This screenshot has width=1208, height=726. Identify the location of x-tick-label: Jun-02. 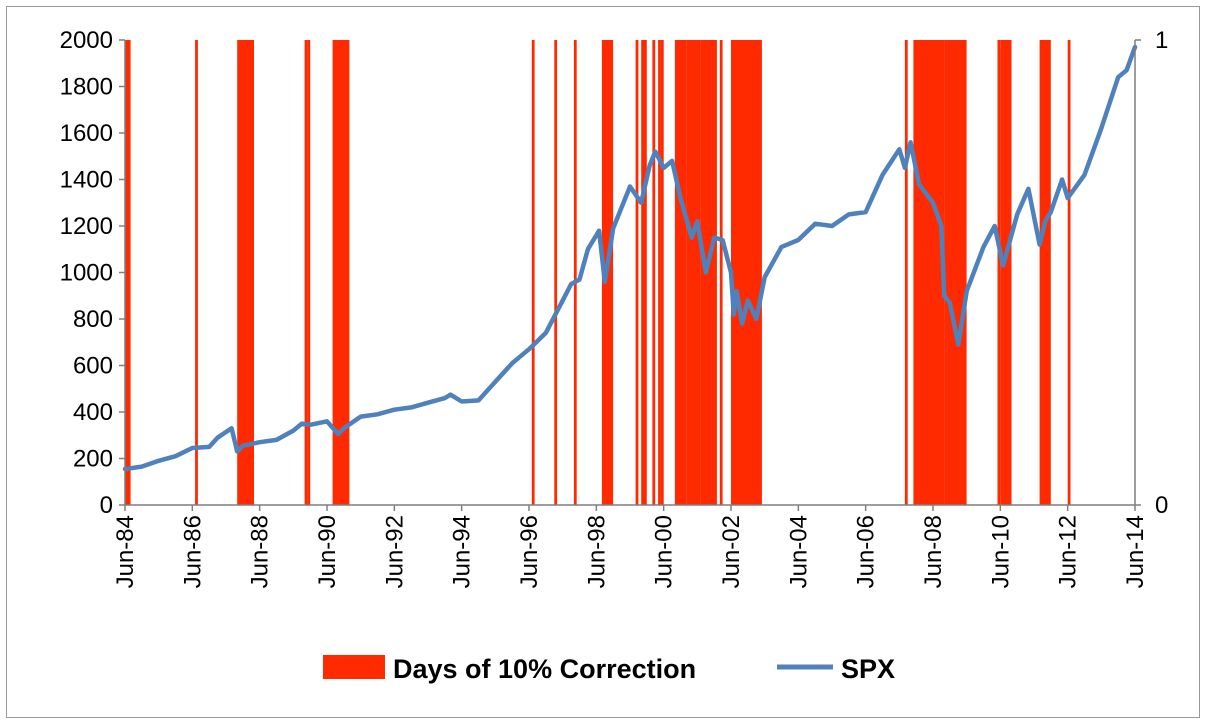
(731, 551).